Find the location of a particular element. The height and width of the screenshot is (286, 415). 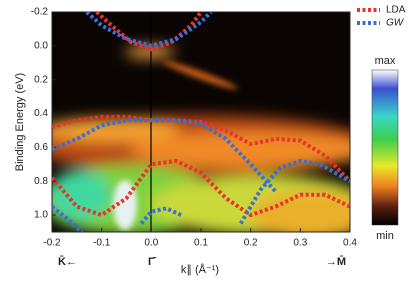

x-tick-label: -0.2 is located at coordinates (52, 243).